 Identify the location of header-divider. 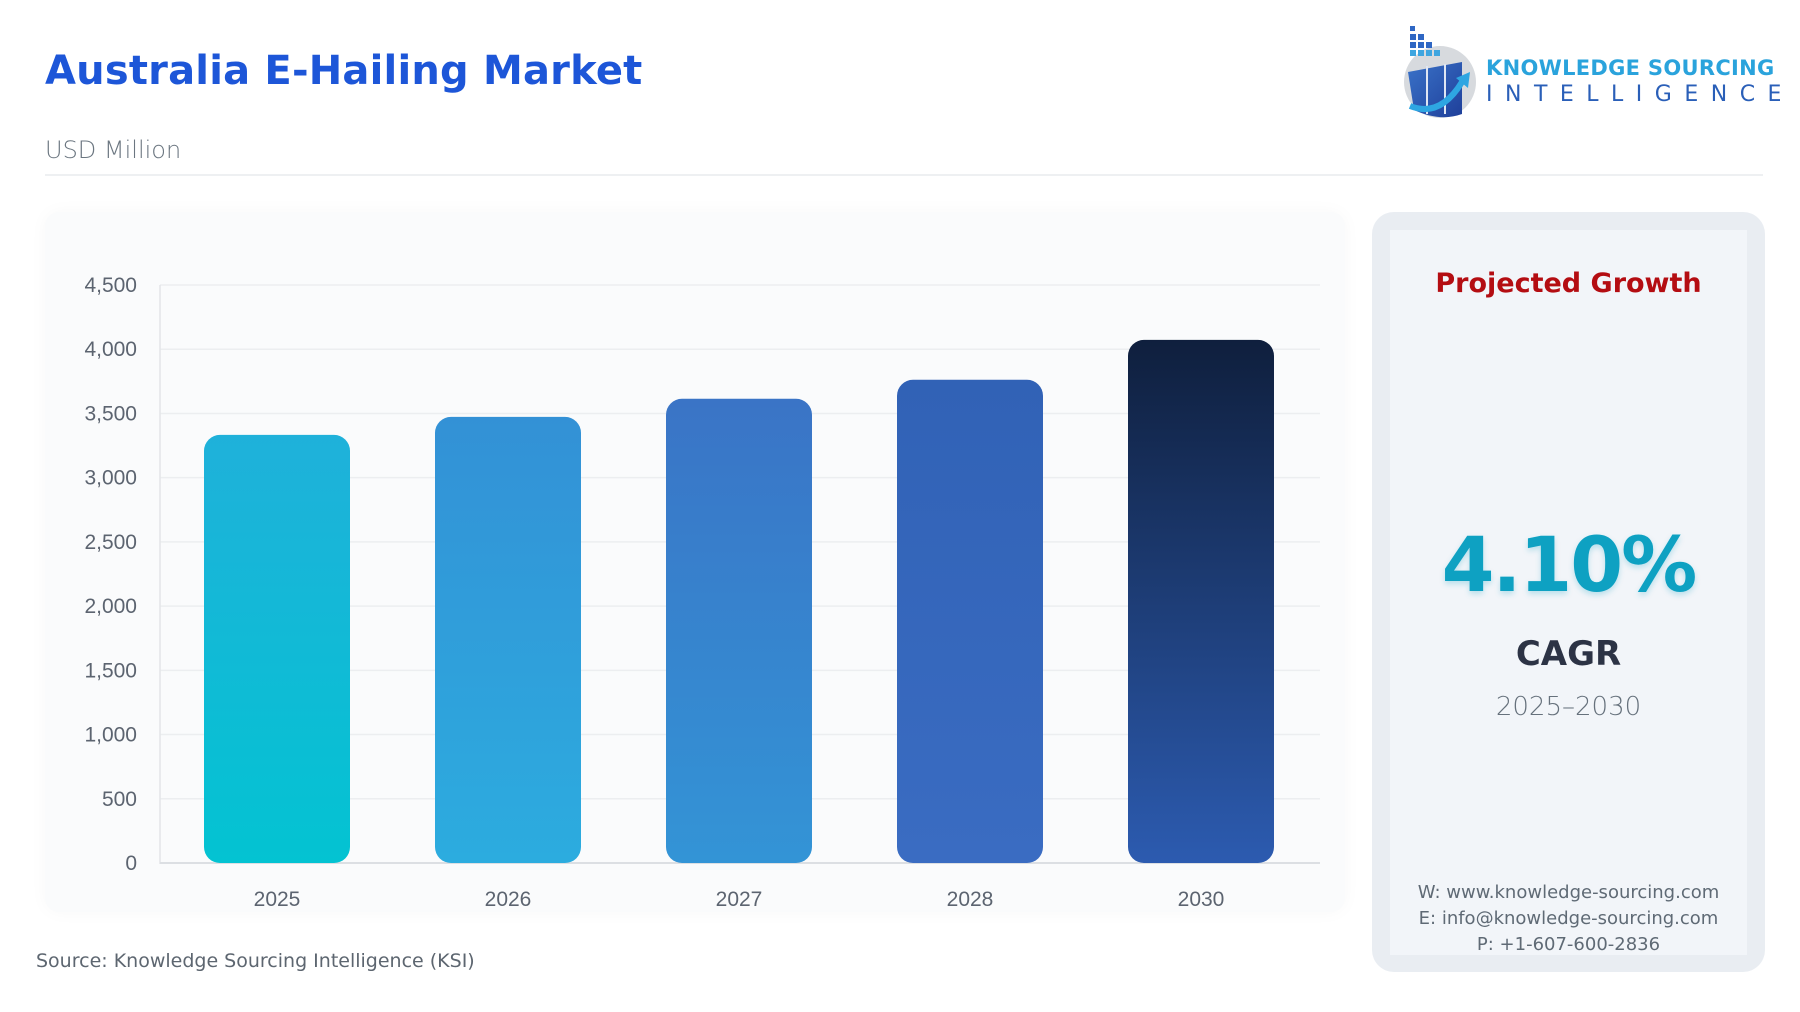
(904, 175).